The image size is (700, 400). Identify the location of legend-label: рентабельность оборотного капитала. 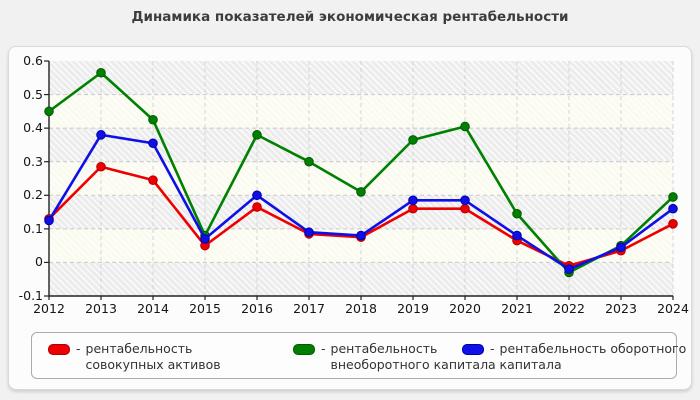
(593, 356).